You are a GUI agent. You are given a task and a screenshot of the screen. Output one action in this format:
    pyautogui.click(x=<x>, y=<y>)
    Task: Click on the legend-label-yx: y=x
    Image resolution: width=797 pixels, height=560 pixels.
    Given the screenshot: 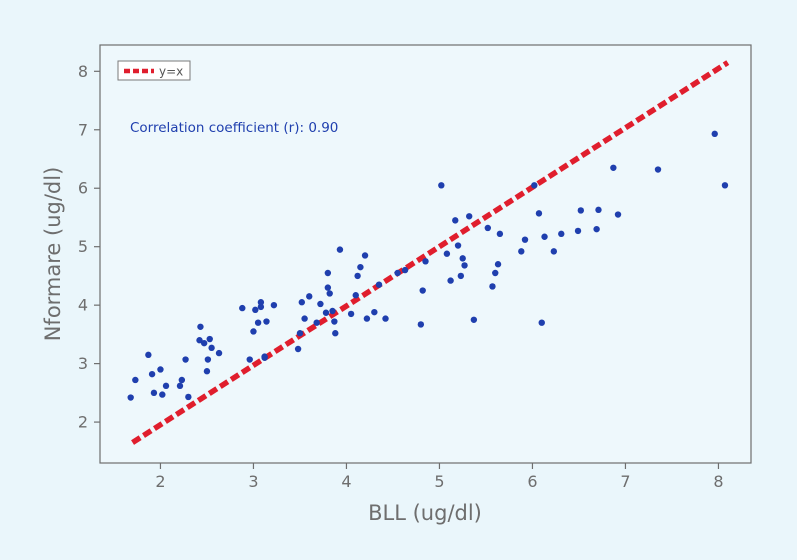 What is the action you would take?
    pyautogui.click(x=171, y=72)
    